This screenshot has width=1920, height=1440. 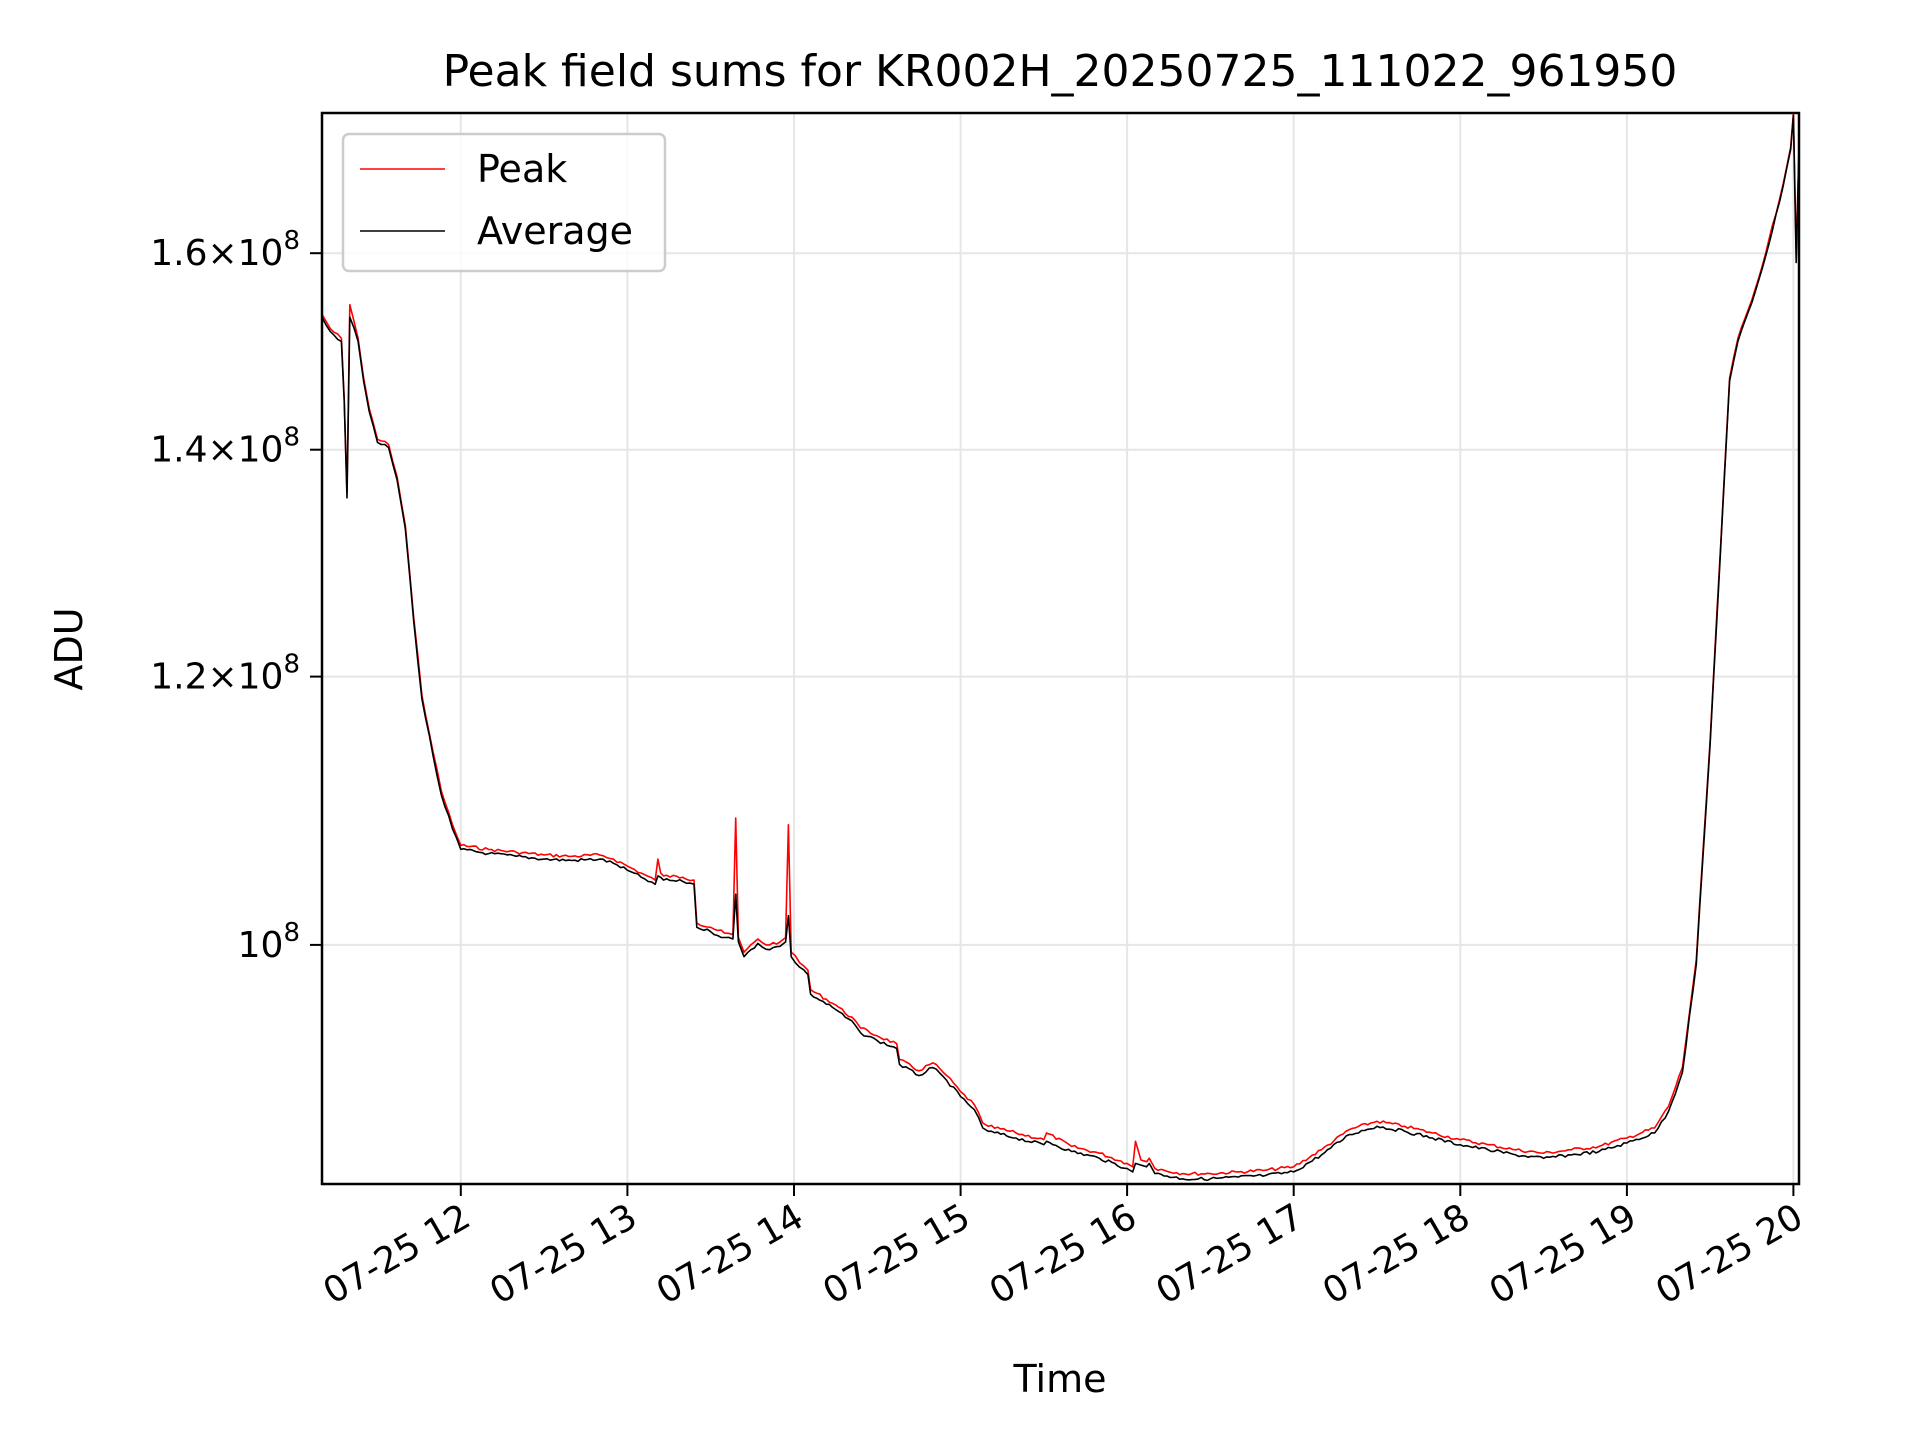 What do you see at coordinates (1060, 1379) in the screenshot?
I see `x-axis-label: Time` at bounding box center [1060, 1379].